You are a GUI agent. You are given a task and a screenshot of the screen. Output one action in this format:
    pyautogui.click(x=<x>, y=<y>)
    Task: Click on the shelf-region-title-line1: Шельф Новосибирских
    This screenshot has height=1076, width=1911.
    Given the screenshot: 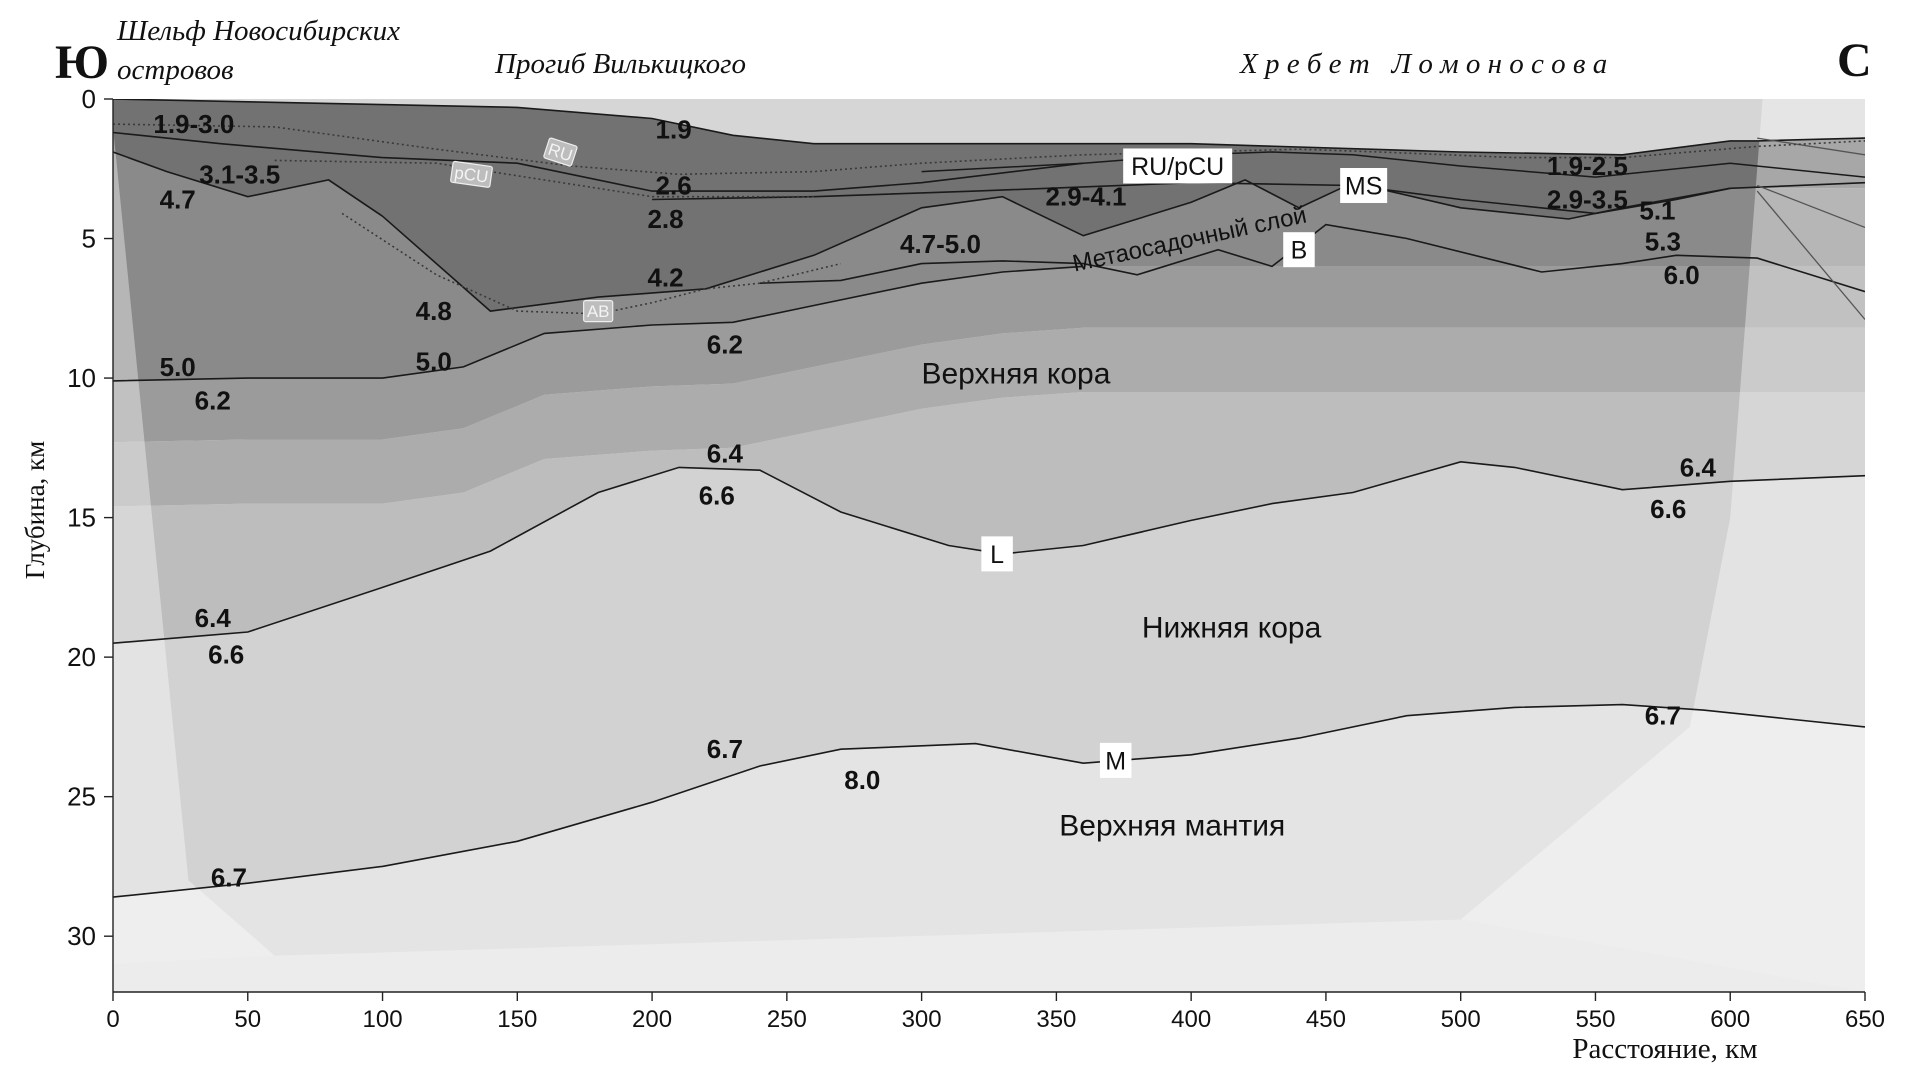 What is the action you would take?
    pyautogui.click(x=258, y=31)
    